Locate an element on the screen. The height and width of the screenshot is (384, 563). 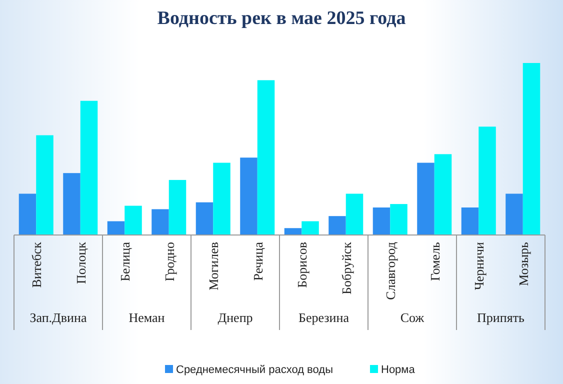
x-tick-label: Гомель is located at coordinates (434, 262).